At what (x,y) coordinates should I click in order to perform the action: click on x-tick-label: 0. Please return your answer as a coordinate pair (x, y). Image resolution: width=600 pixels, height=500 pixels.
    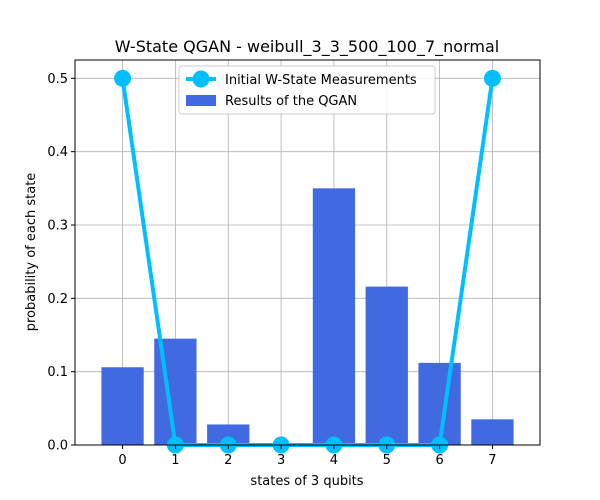
    Looking at the image, I should click on (122, 460).